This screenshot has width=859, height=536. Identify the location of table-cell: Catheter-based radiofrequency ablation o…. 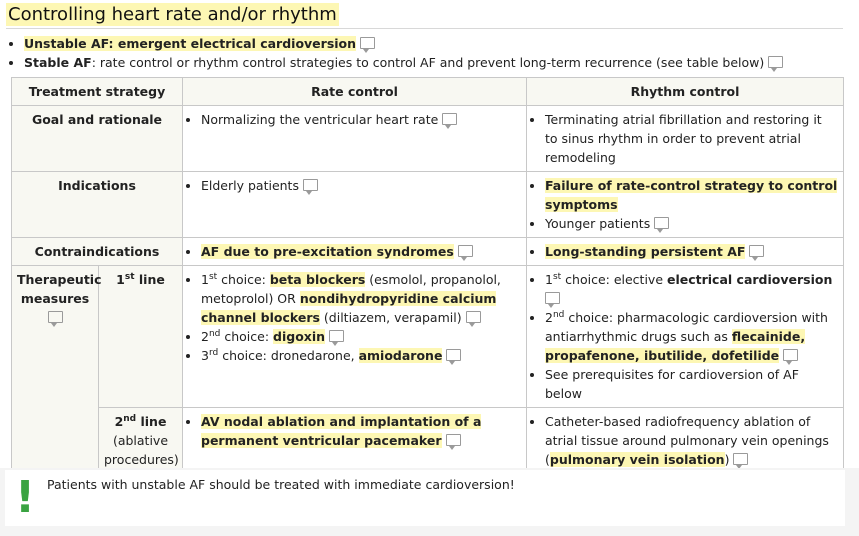
(685, 440).